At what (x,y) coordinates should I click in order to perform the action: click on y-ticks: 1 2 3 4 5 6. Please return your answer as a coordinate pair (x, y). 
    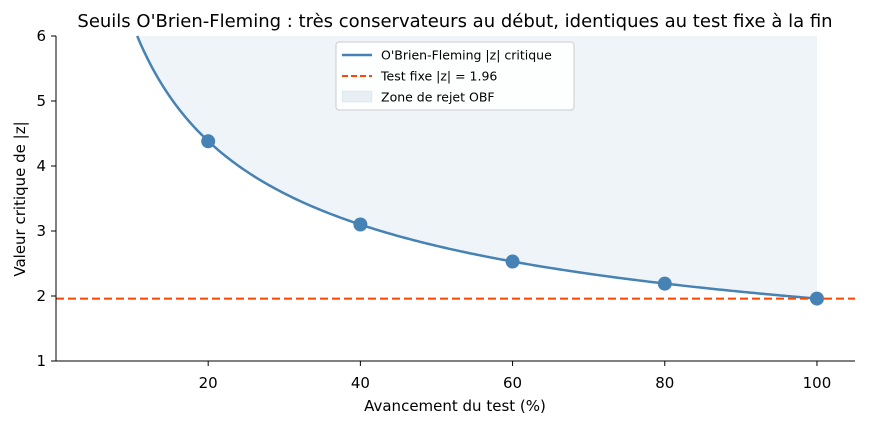
    Looking at the image, I should click on (46, 198).